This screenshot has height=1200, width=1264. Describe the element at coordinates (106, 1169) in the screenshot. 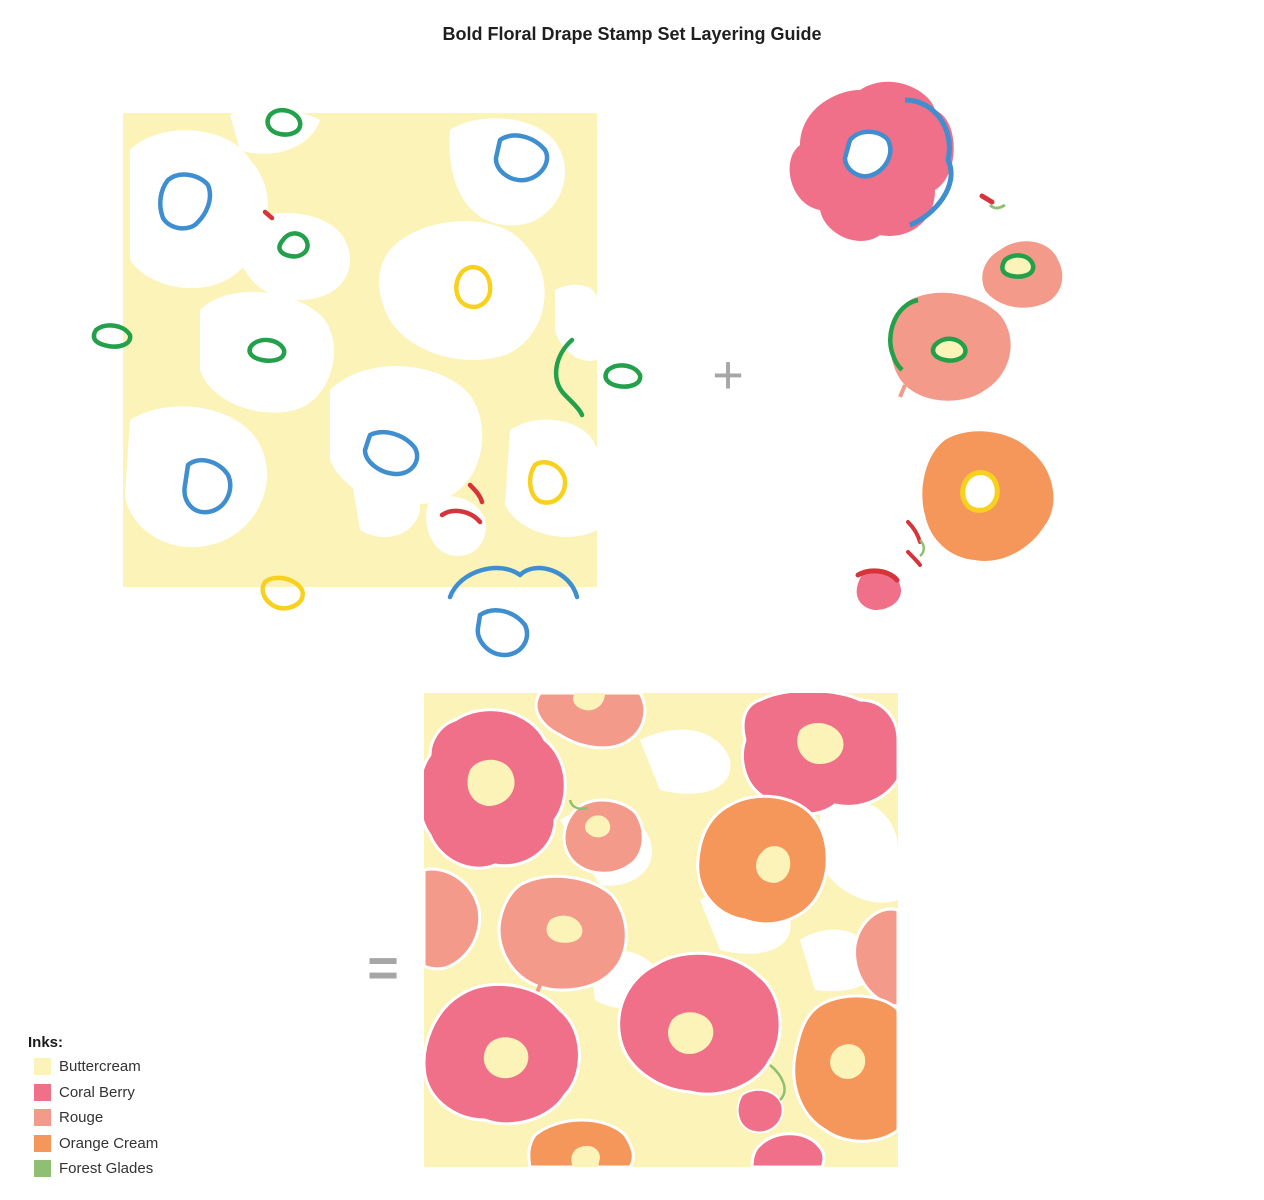

I see `legend-label: Forest Glades` at that location.